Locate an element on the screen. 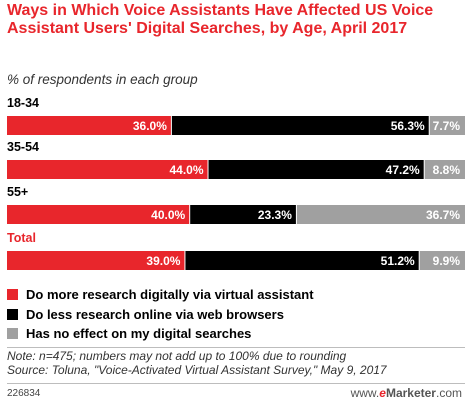  data-label: 8.8% is located at coordinates (447, 170).